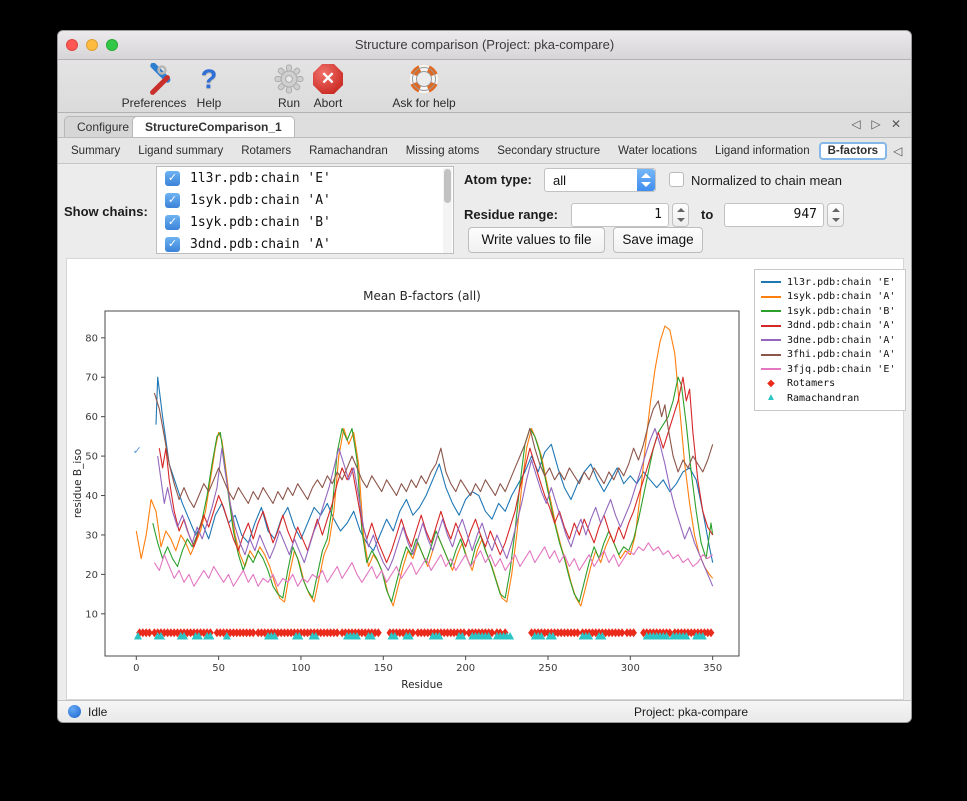 The image size is (967, 801). What do you see at coordinates (98, 712) in the screenshot?
I see `status-text: Idle` at bounding box center [98, 712].